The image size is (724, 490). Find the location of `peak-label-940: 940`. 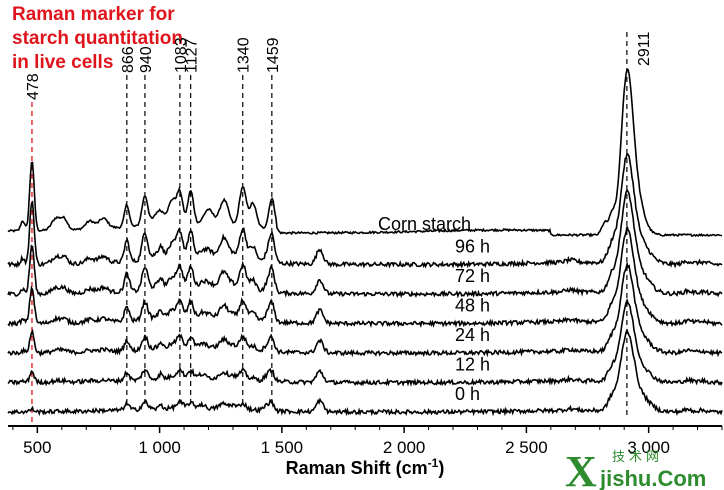

peak-label-940: 940 is located at coordinates (146, 59).